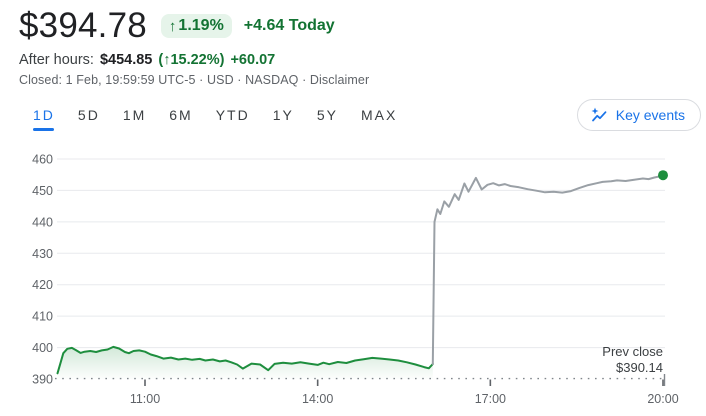  What do you see at coordinates (650, 115) in the screenshot?
I see `key-events-label: Key events` at bounding box center [650, 115].